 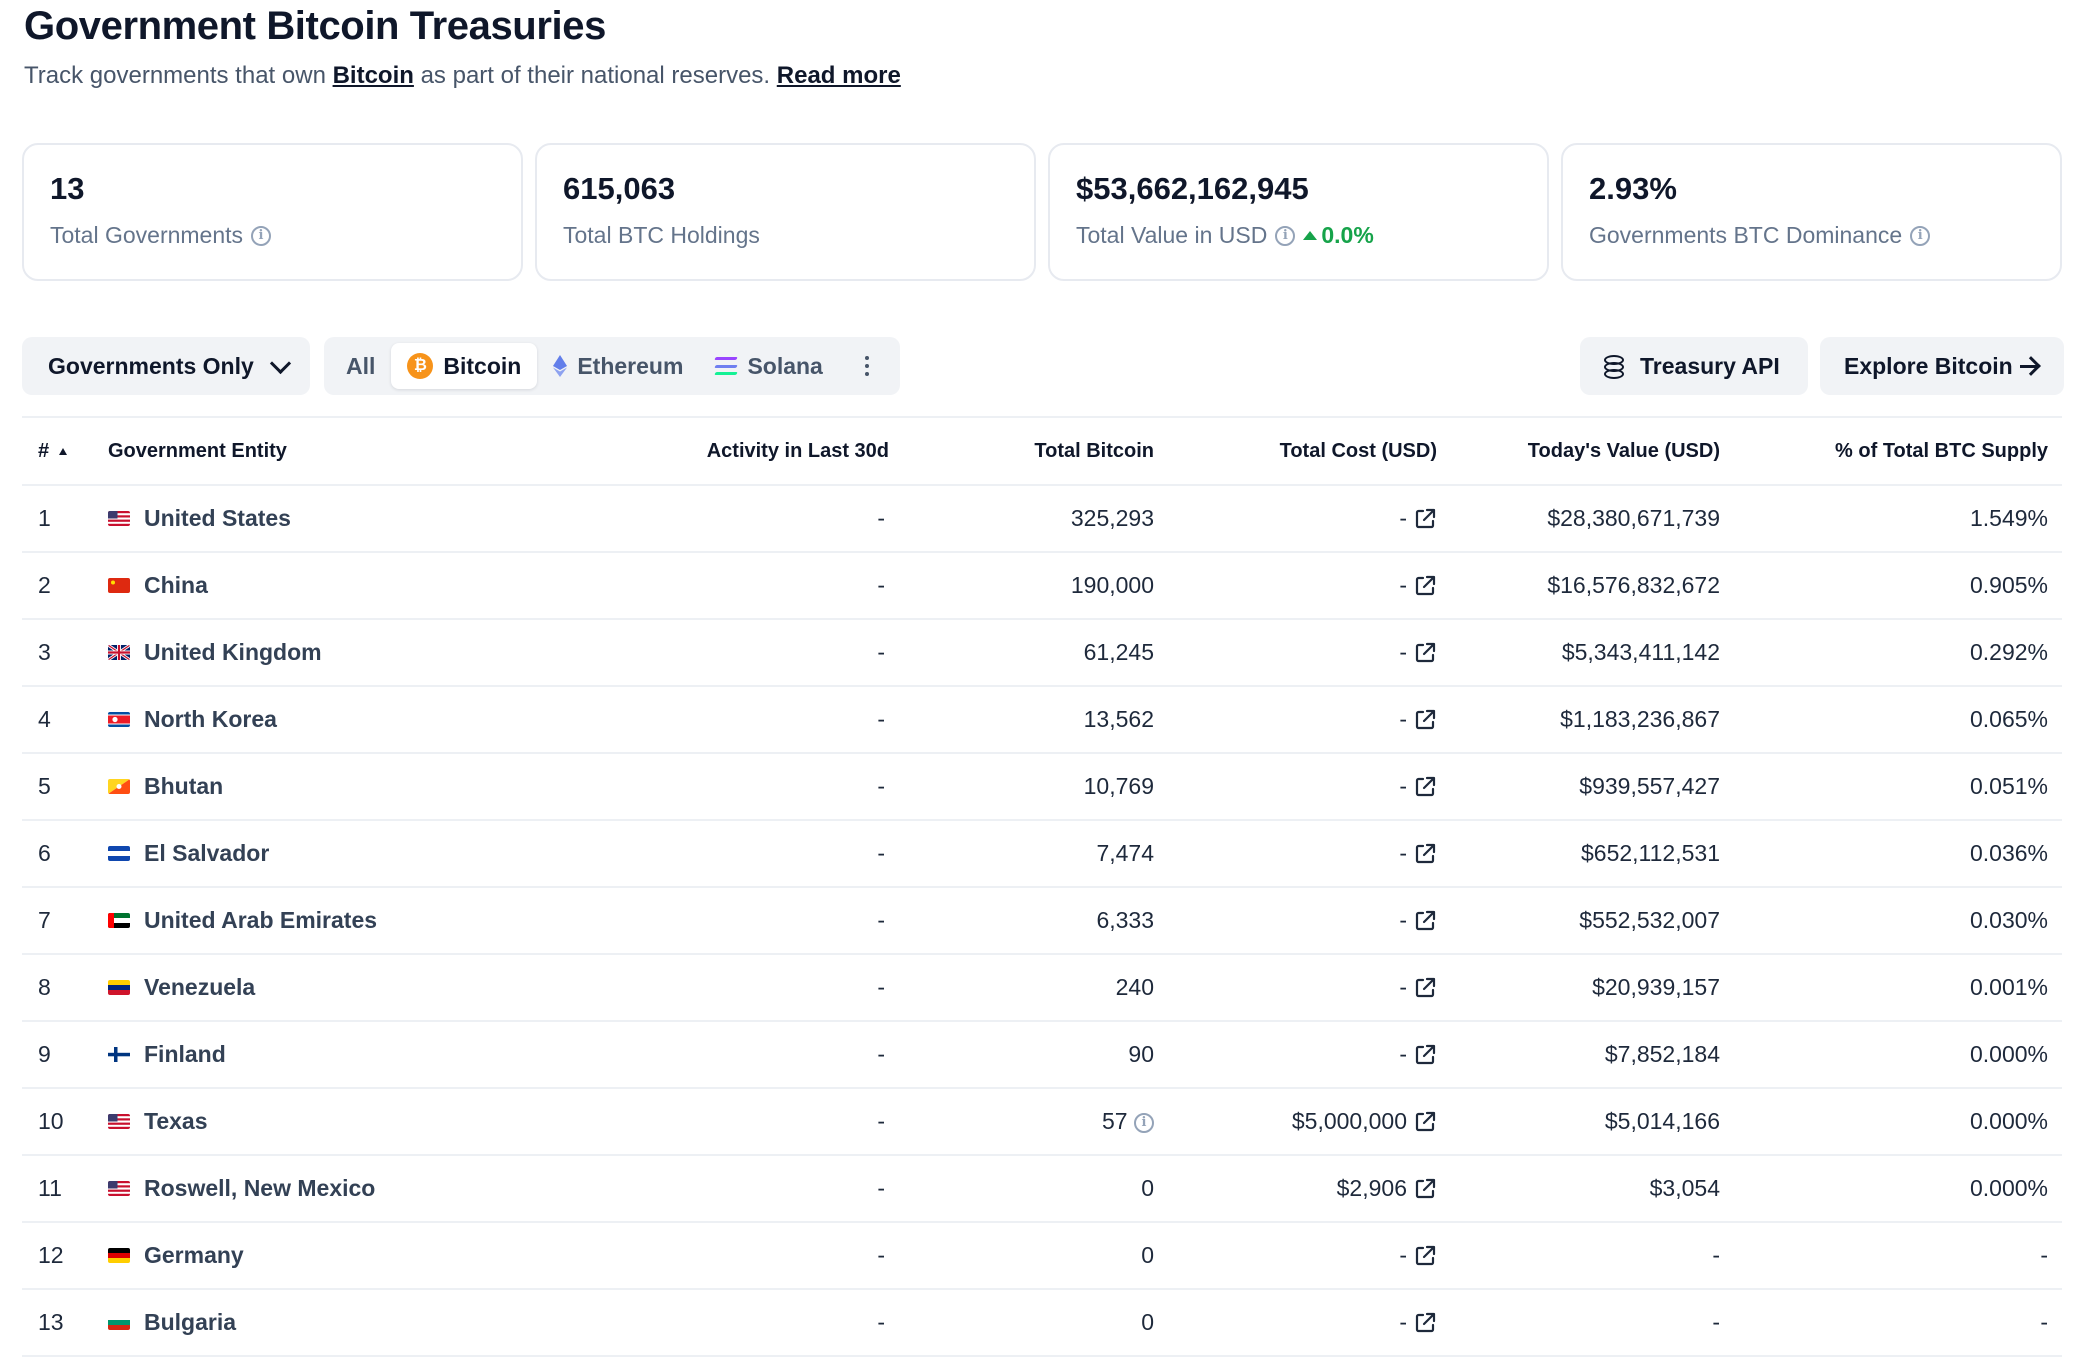 I want to click on column-header-total-bitcoin: Total Bitcoin, so click(x=1039, y=451).